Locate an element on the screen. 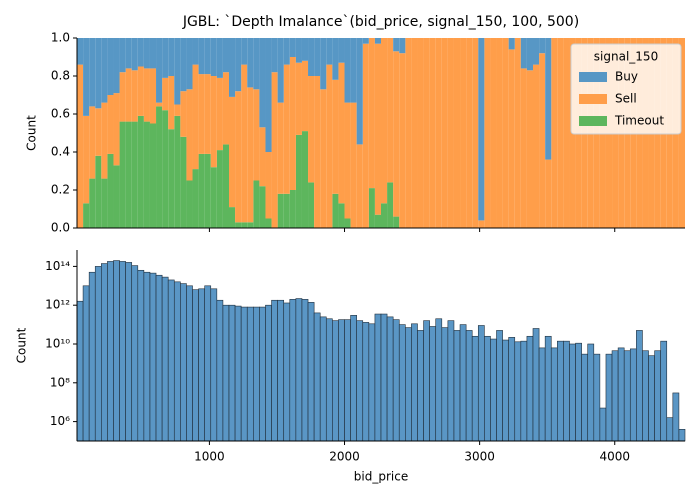 The width and height of the screenshot is (700, 500). legend-label: Sell is located at coordinates (626, 99).